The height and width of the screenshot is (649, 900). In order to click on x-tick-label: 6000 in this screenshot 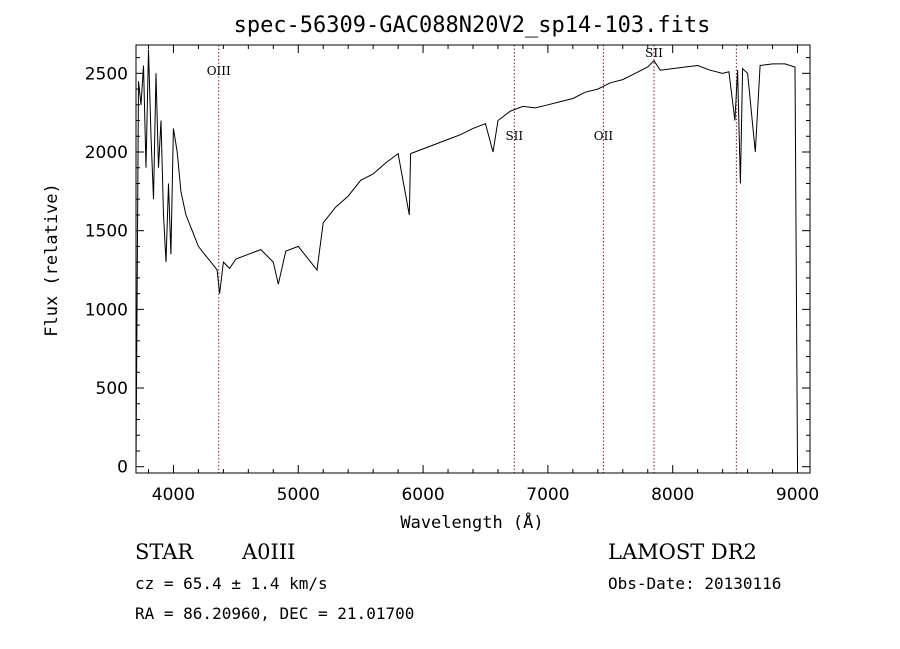, I will do `click(422, 495)`.